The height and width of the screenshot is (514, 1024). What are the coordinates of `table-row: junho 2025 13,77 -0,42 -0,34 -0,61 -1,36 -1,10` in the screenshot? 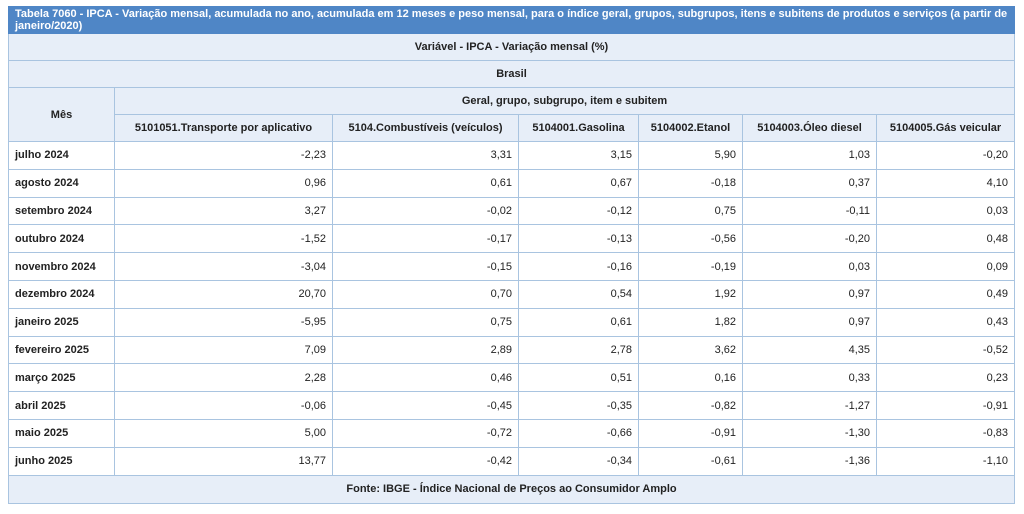 It's located at (511, 461).